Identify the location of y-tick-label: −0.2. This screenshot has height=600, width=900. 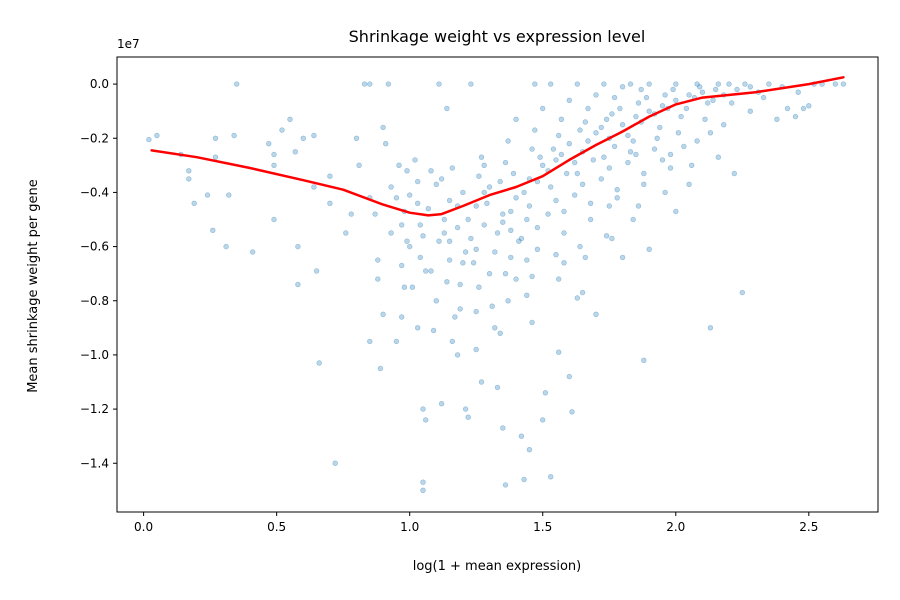
(94, 138).